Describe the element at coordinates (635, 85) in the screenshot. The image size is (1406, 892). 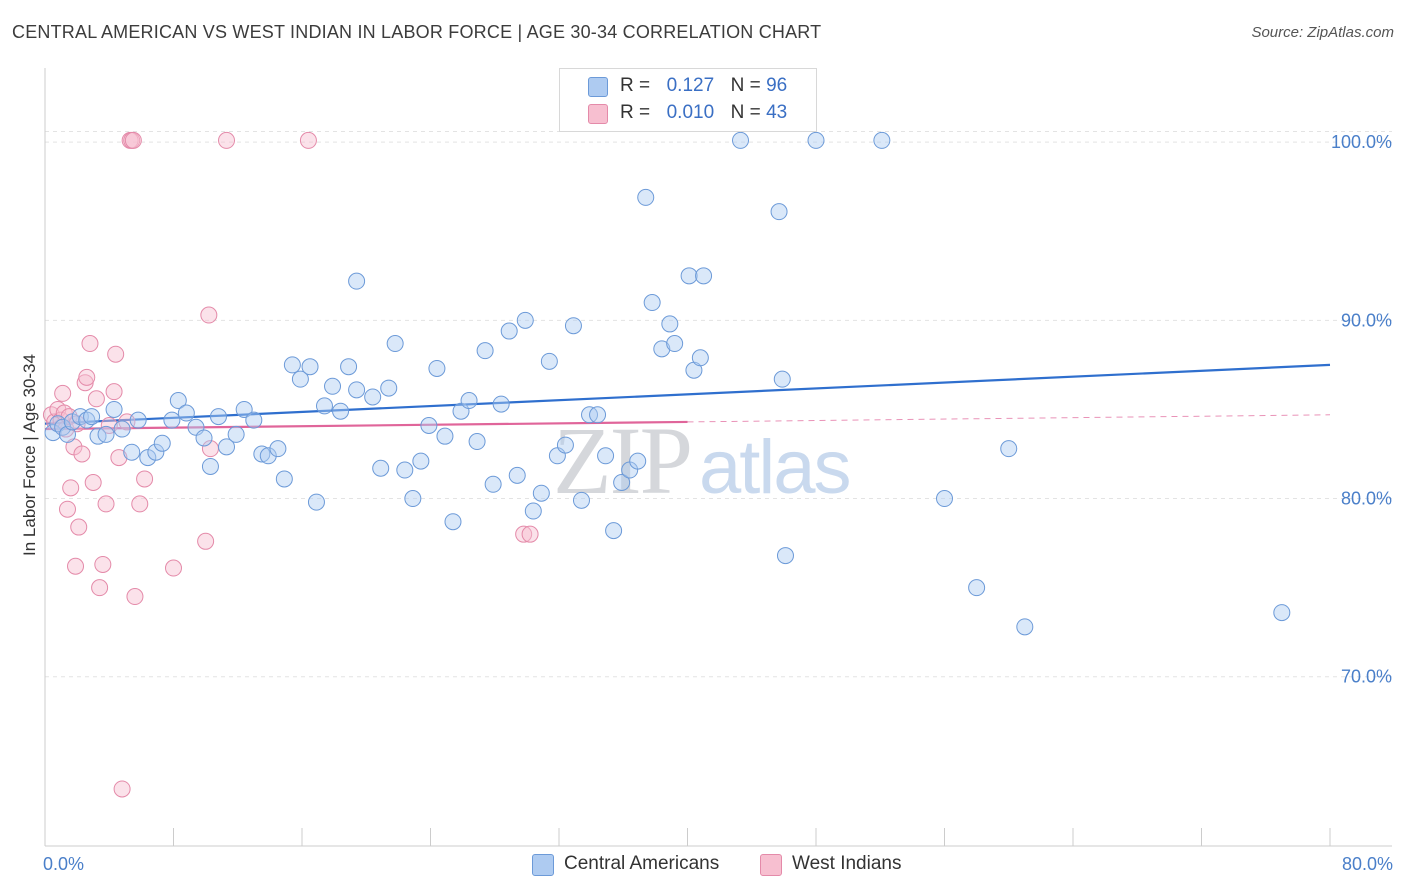
I see `r-label: R =` at that location.